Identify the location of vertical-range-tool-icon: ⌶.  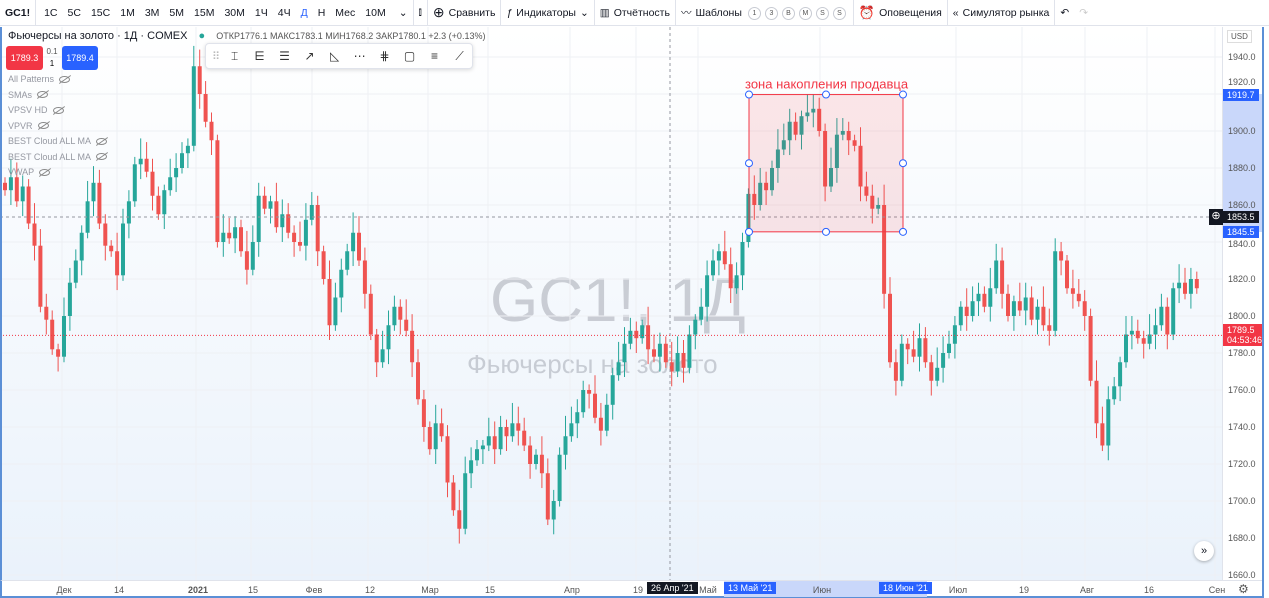
(234, 55).